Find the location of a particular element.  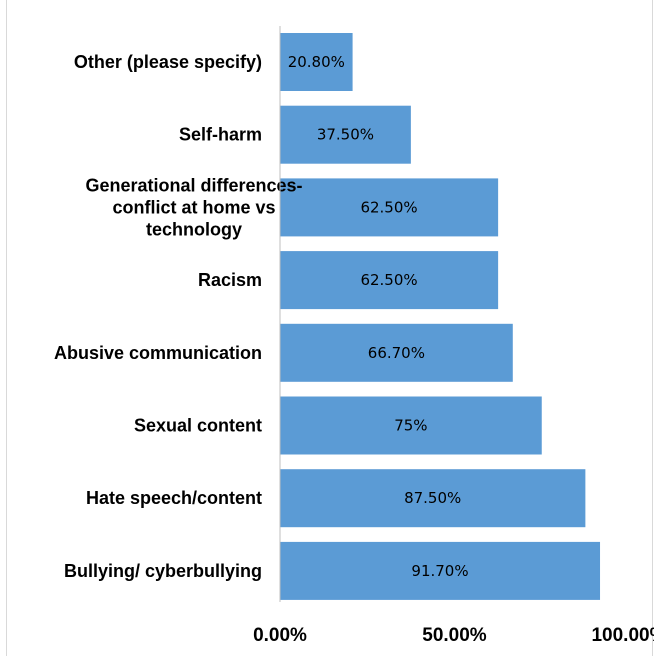

bar-value-label: 91.70% is located at coordinates (439, 571).